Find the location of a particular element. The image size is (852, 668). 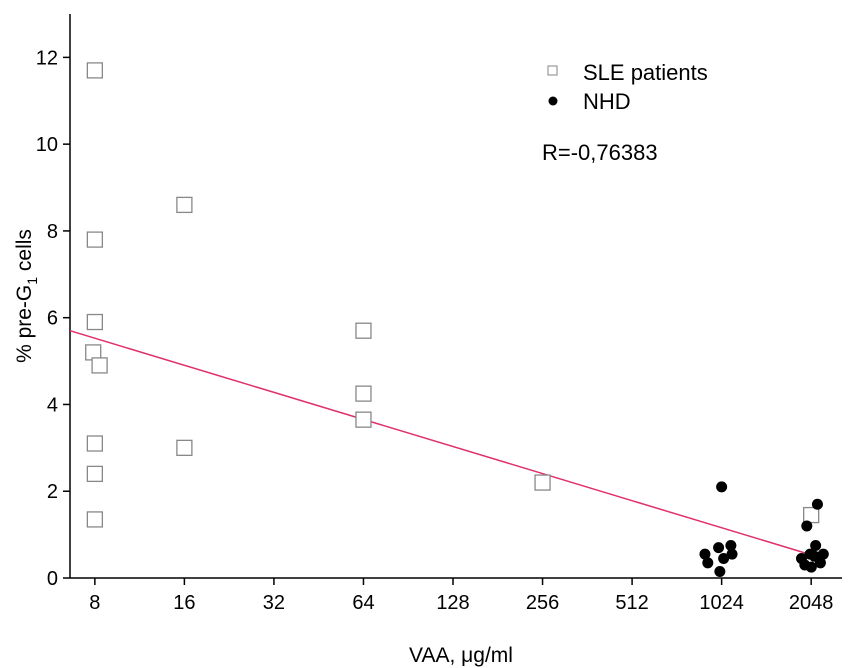

x-tick-label: 1024 is located at coordinates (721, 603).